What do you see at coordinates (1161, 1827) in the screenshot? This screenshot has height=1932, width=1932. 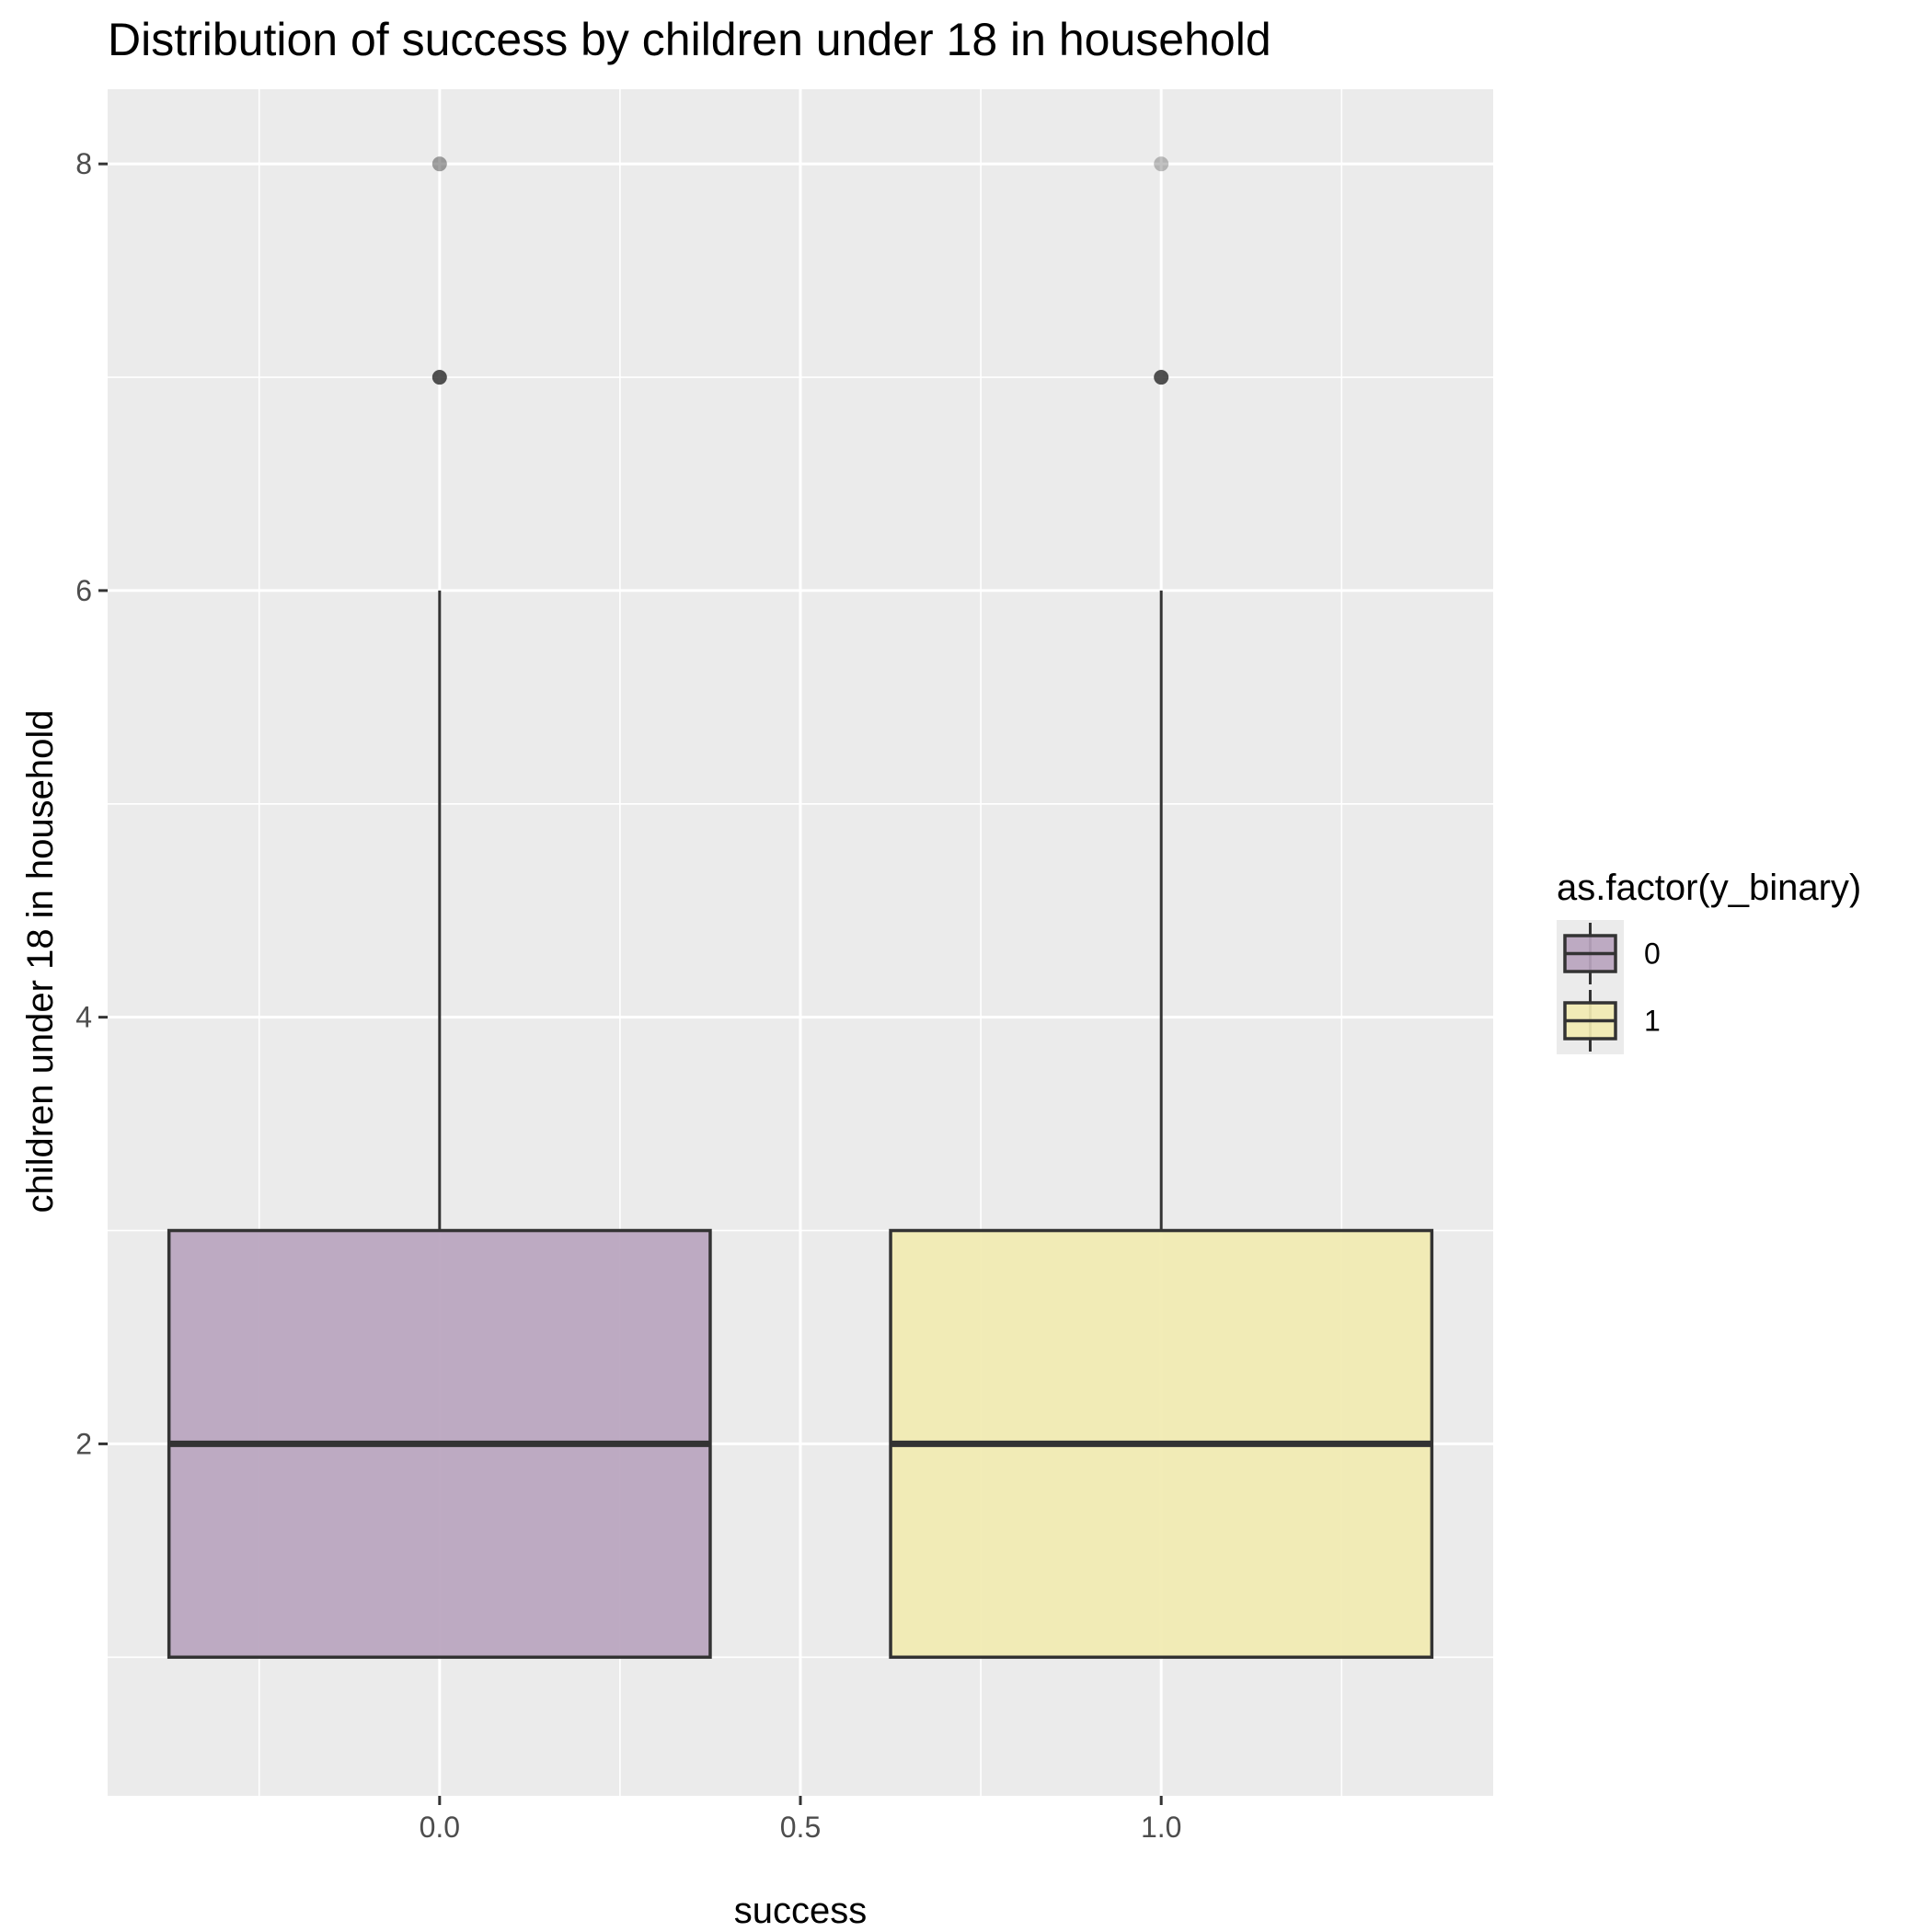 I see `x-tick-label: 1.0` at bounding box center [1161, 1827].